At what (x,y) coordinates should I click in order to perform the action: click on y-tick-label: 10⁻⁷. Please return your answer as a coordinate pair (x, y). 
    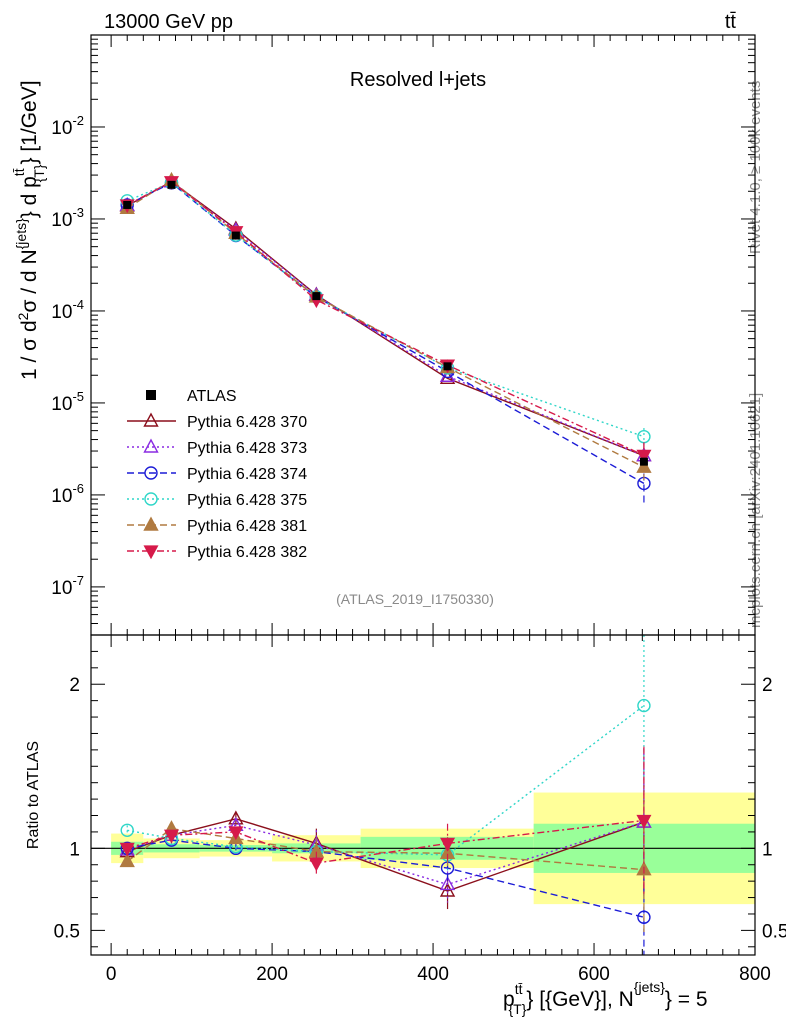
    Looking at the image, I should click on (67, 586).